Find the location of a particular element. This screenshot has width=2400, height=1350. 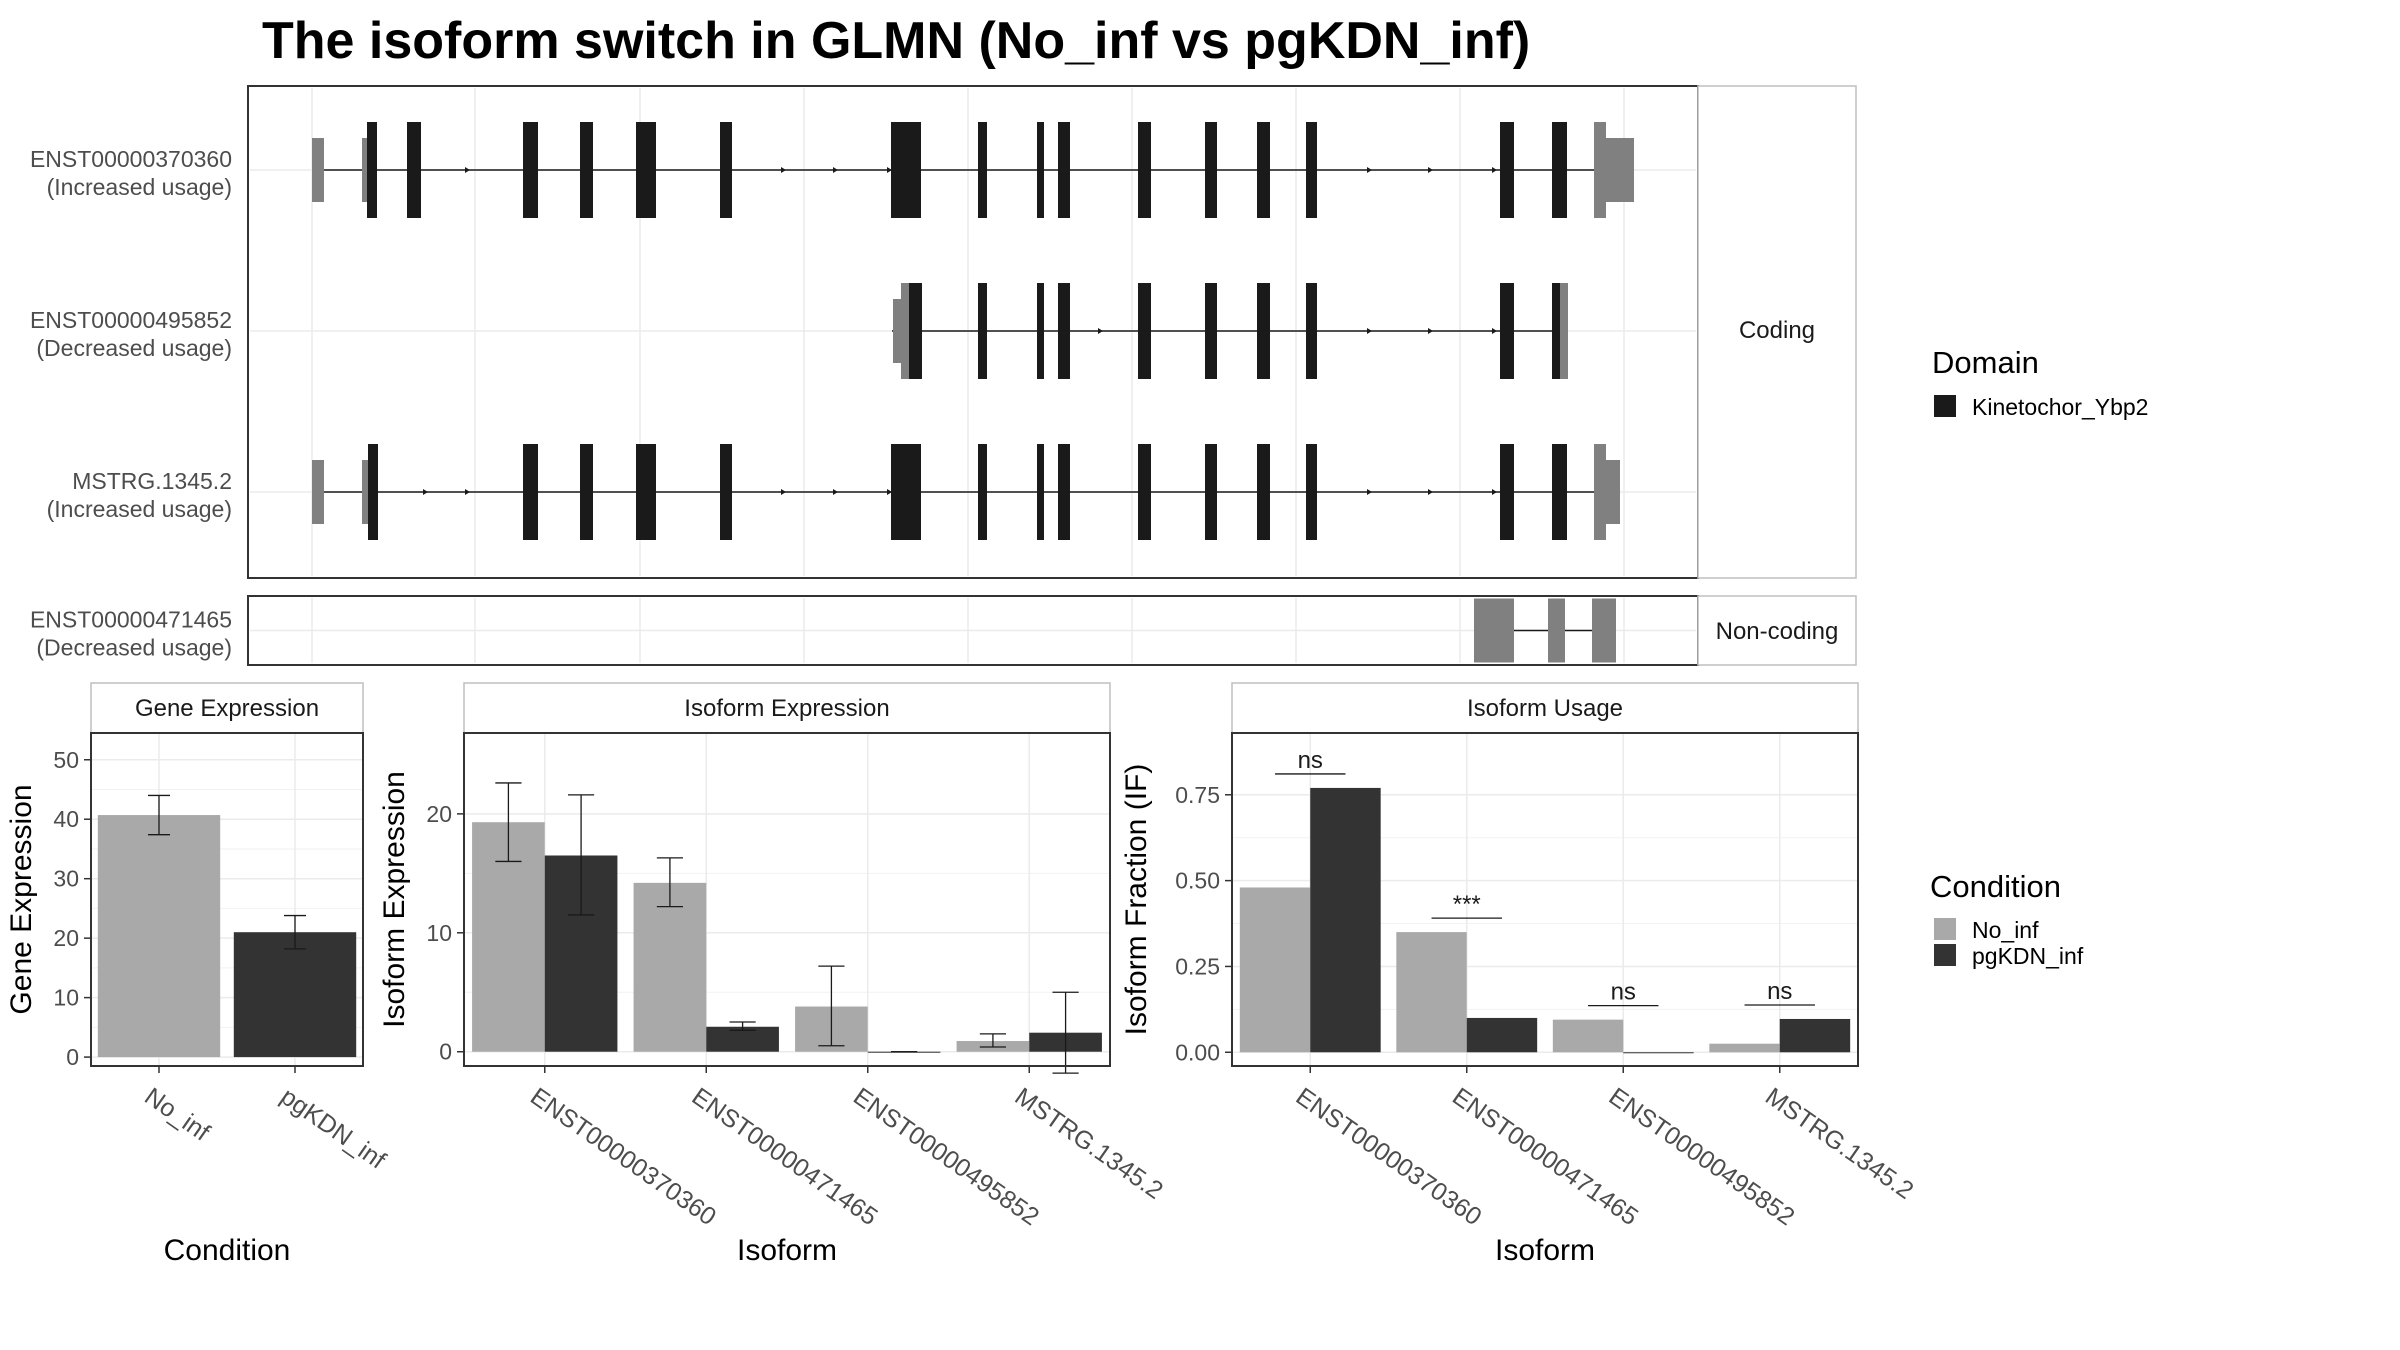

x-tick-label: No_inf is located at coordinates (176, 1114).